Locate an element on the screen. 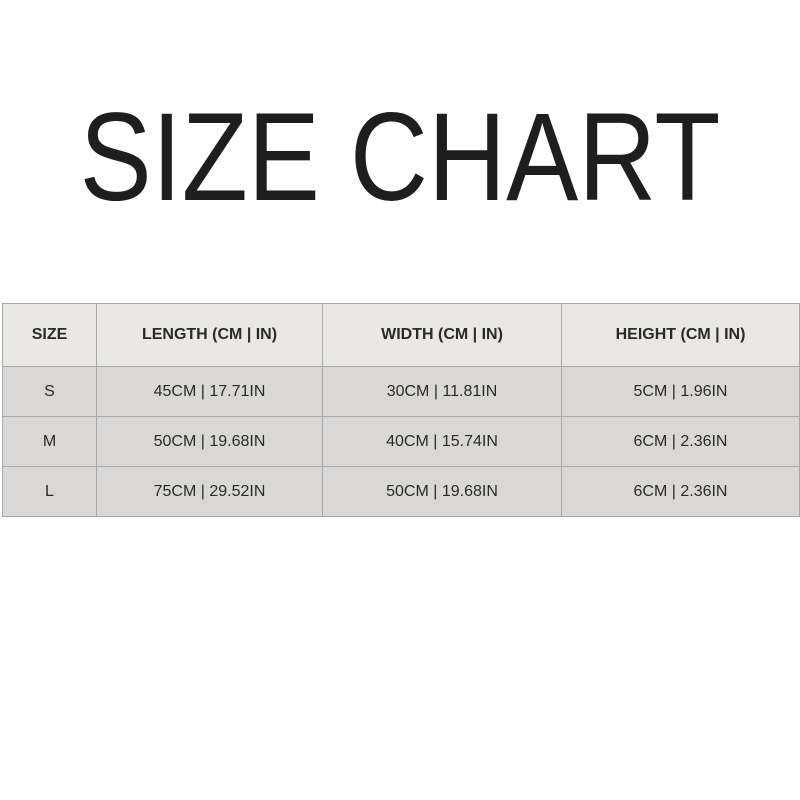 This screenshot has height=800, width=800. header-size: SIZE is located at coordinates (49, 335).